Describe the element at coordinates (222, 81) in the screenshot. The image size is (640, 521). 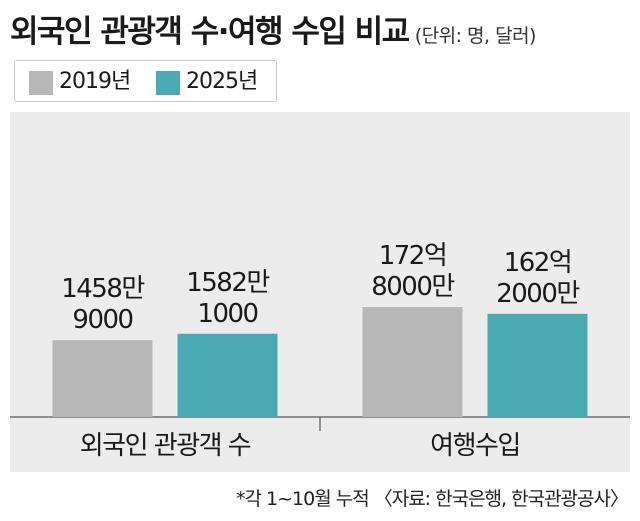
I see `legend-label-2025: 2025년` at that location.